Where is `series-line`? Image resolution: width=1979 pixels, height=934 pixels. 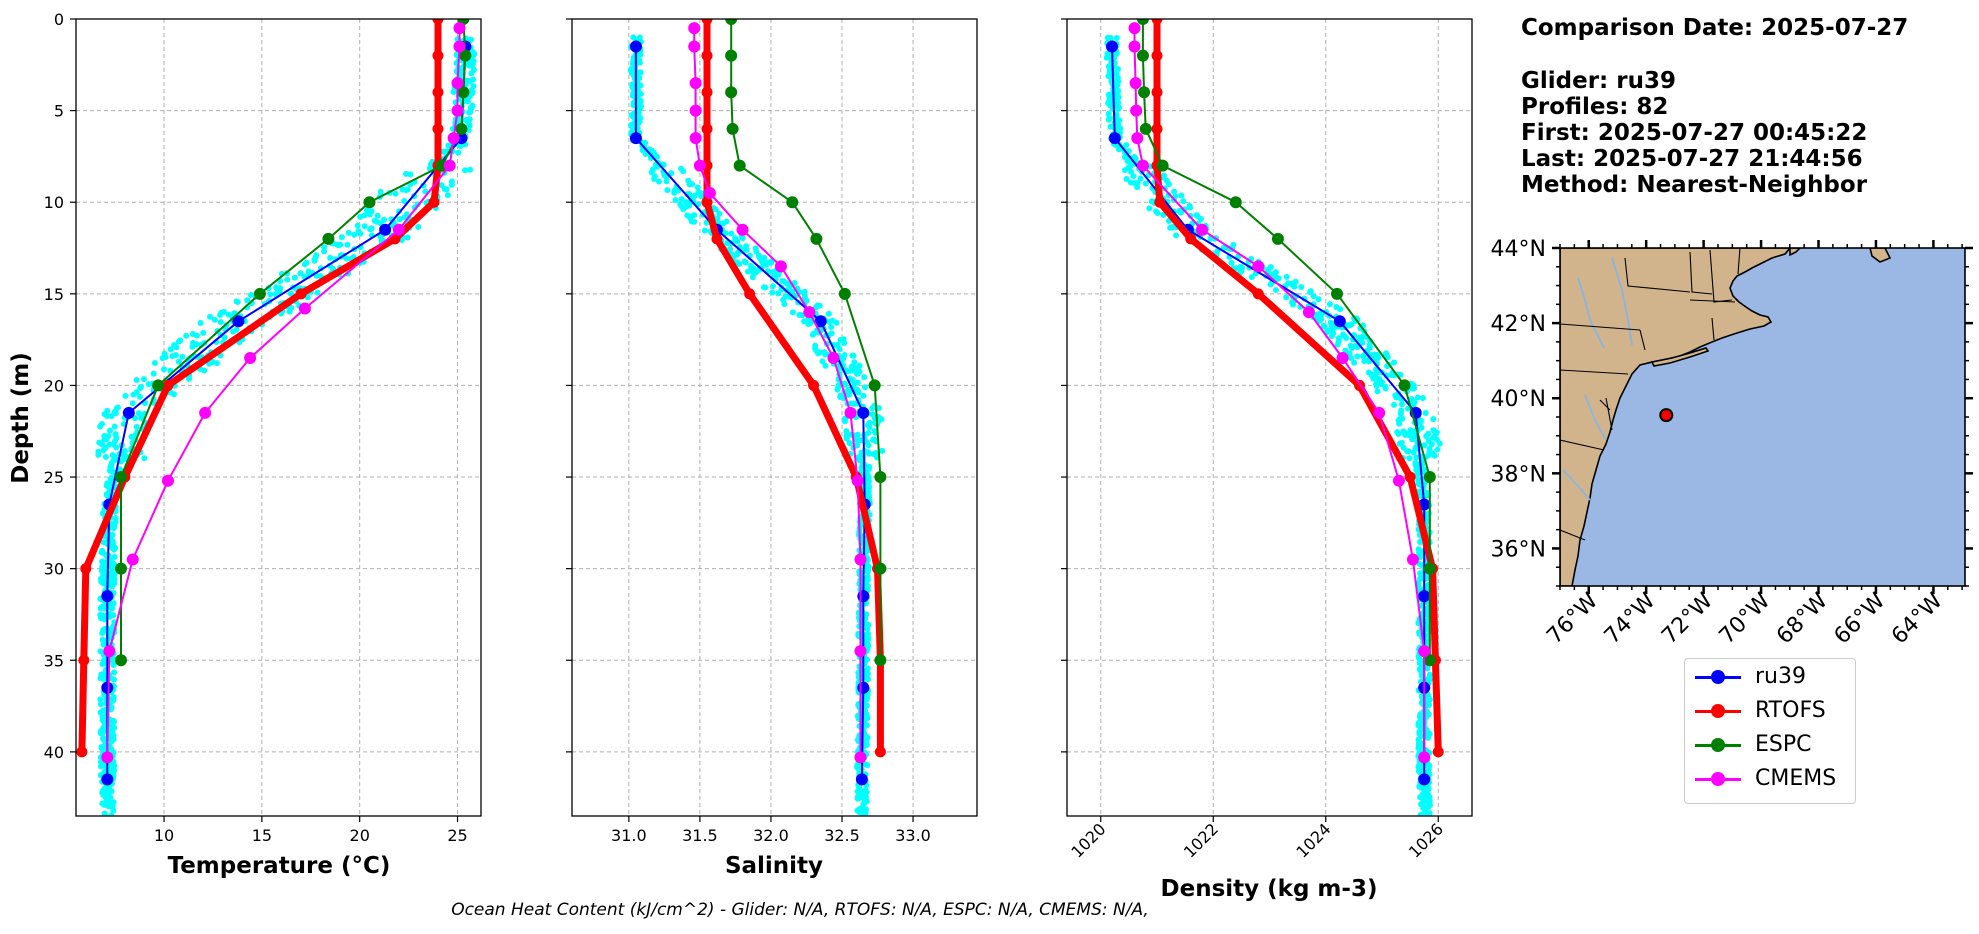
series-line is located at coordinates (806, 340).